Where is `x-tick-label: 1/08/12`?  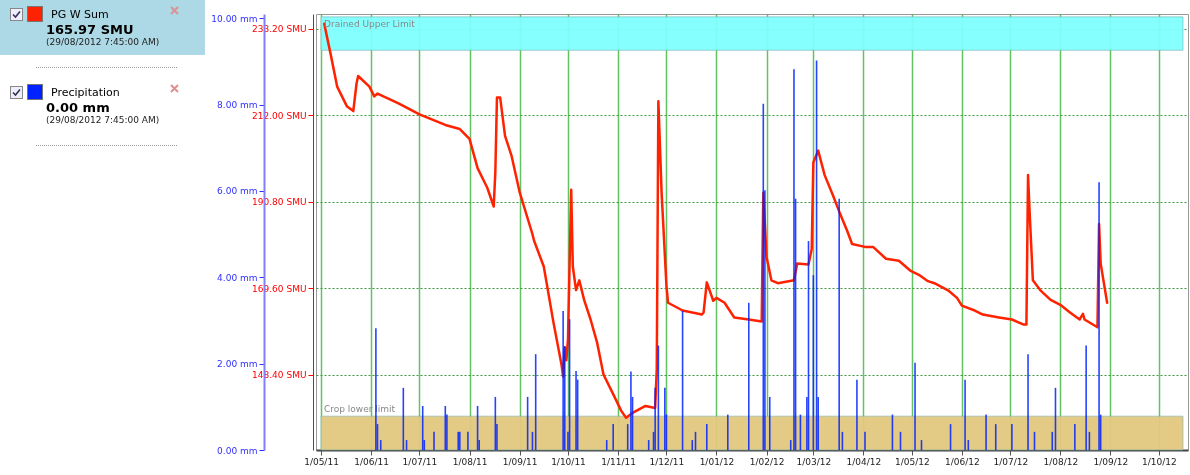 x-tick-label: 1/08/12 is located at coordinates (1061, 461).